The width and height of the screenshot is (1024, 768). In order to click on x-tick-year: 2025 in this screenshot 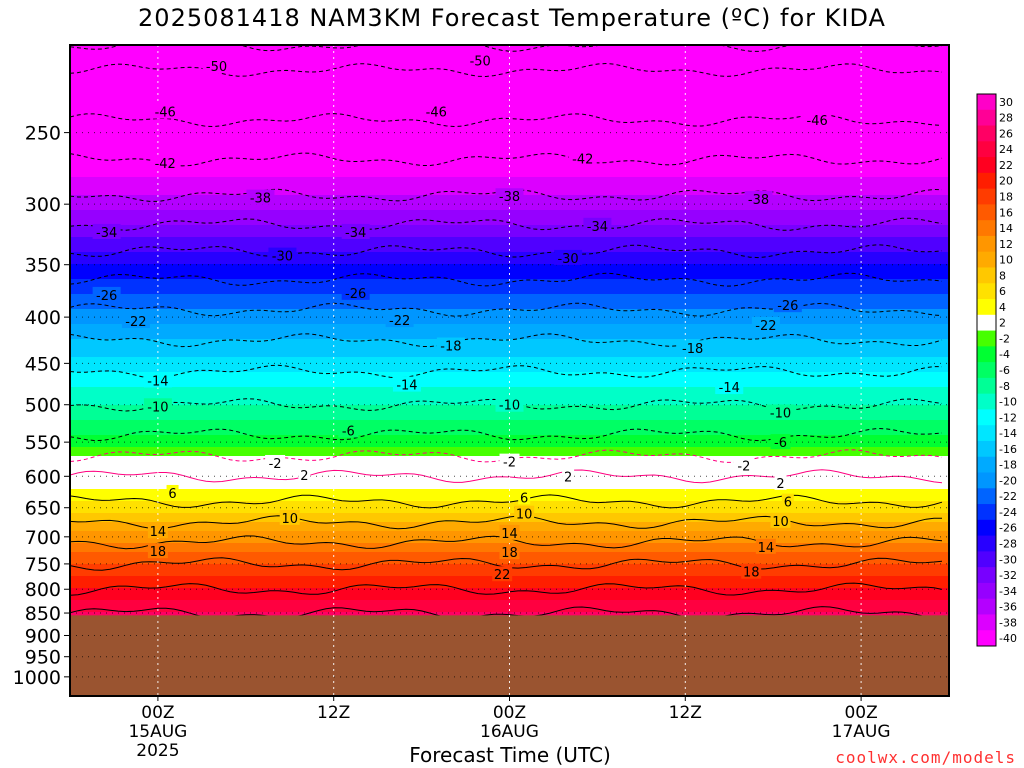, I will do `click(157, 751)`.